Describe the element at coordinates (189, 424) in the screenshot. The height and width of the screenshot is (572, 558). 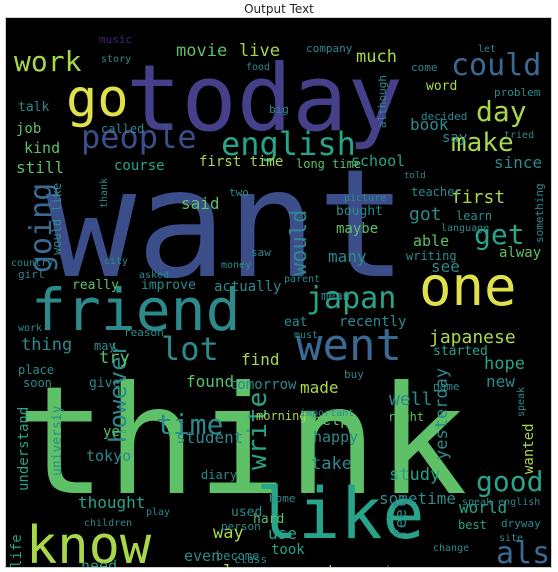
I see `cloud-word: time` at that location.